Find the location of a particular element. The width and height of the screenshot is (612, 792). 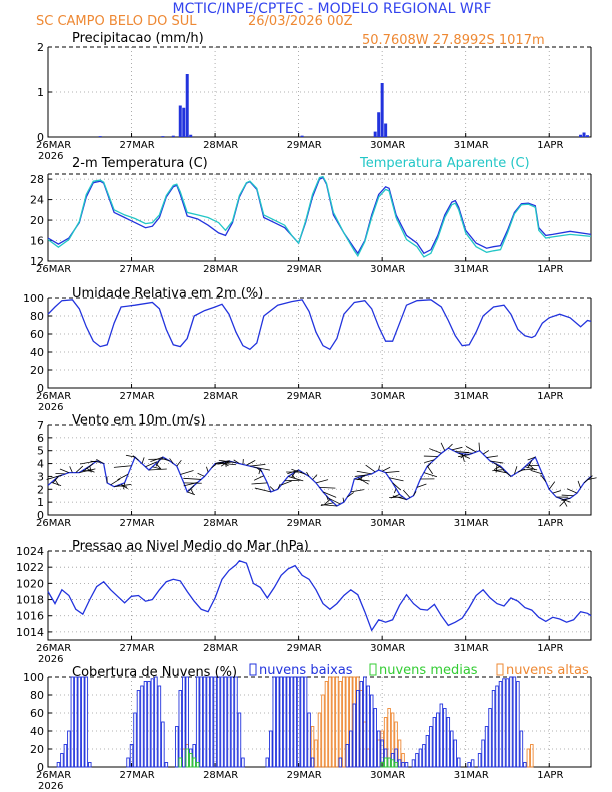

temperature-xtick-label: 30MAR is located at coordinates (387, 269).